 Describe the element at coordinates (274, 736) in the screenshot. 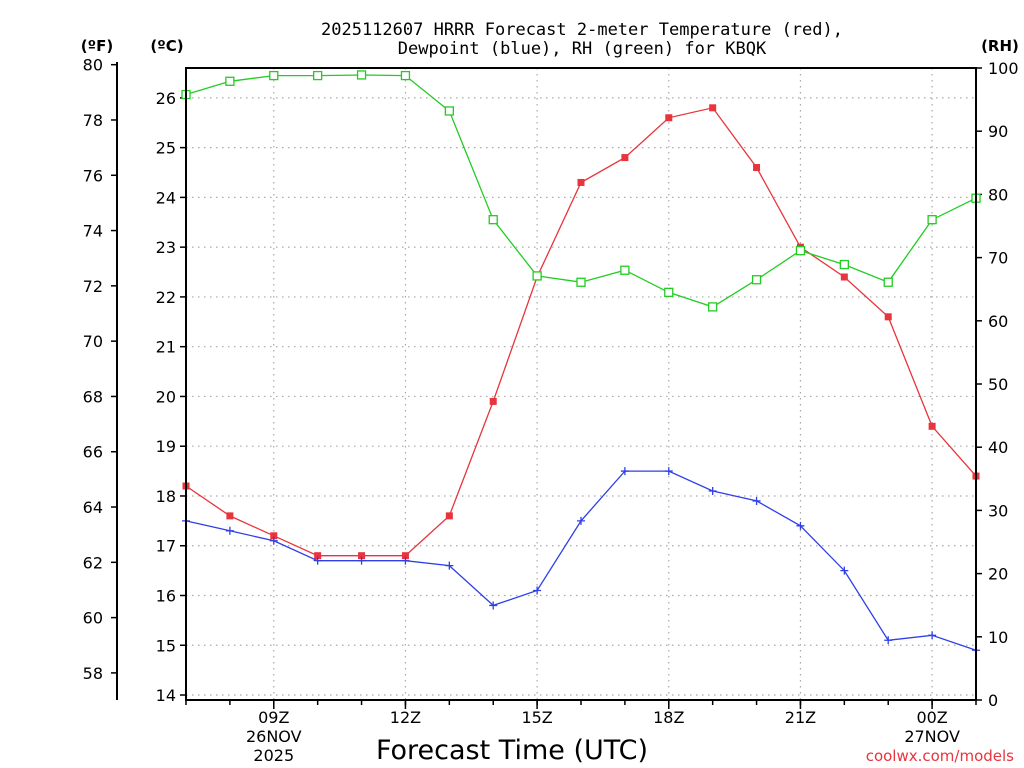

I see `date-label: 26NOV` at that location.